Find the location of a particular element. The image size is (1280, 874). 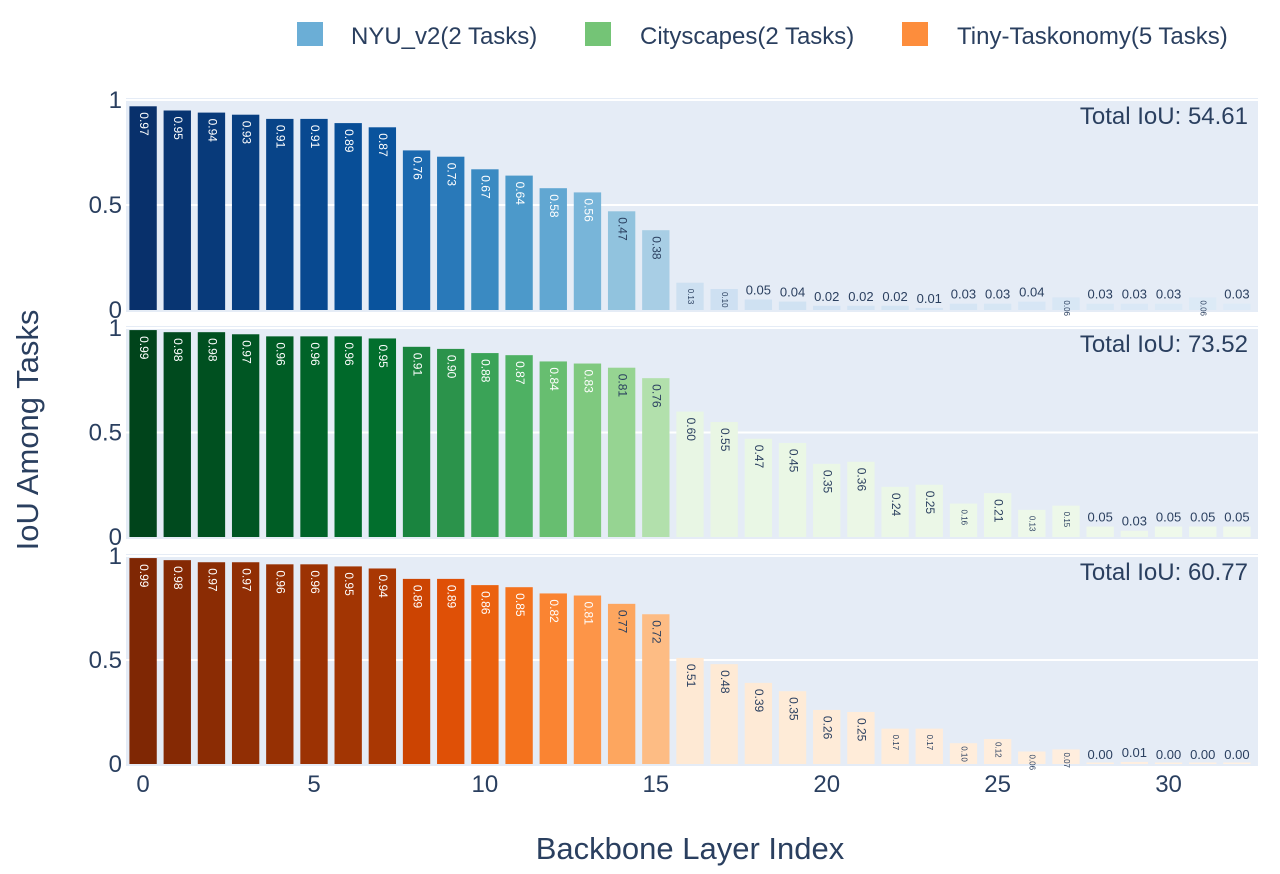

bar-value-label: 0.77 is located at coordinates (622, 622).